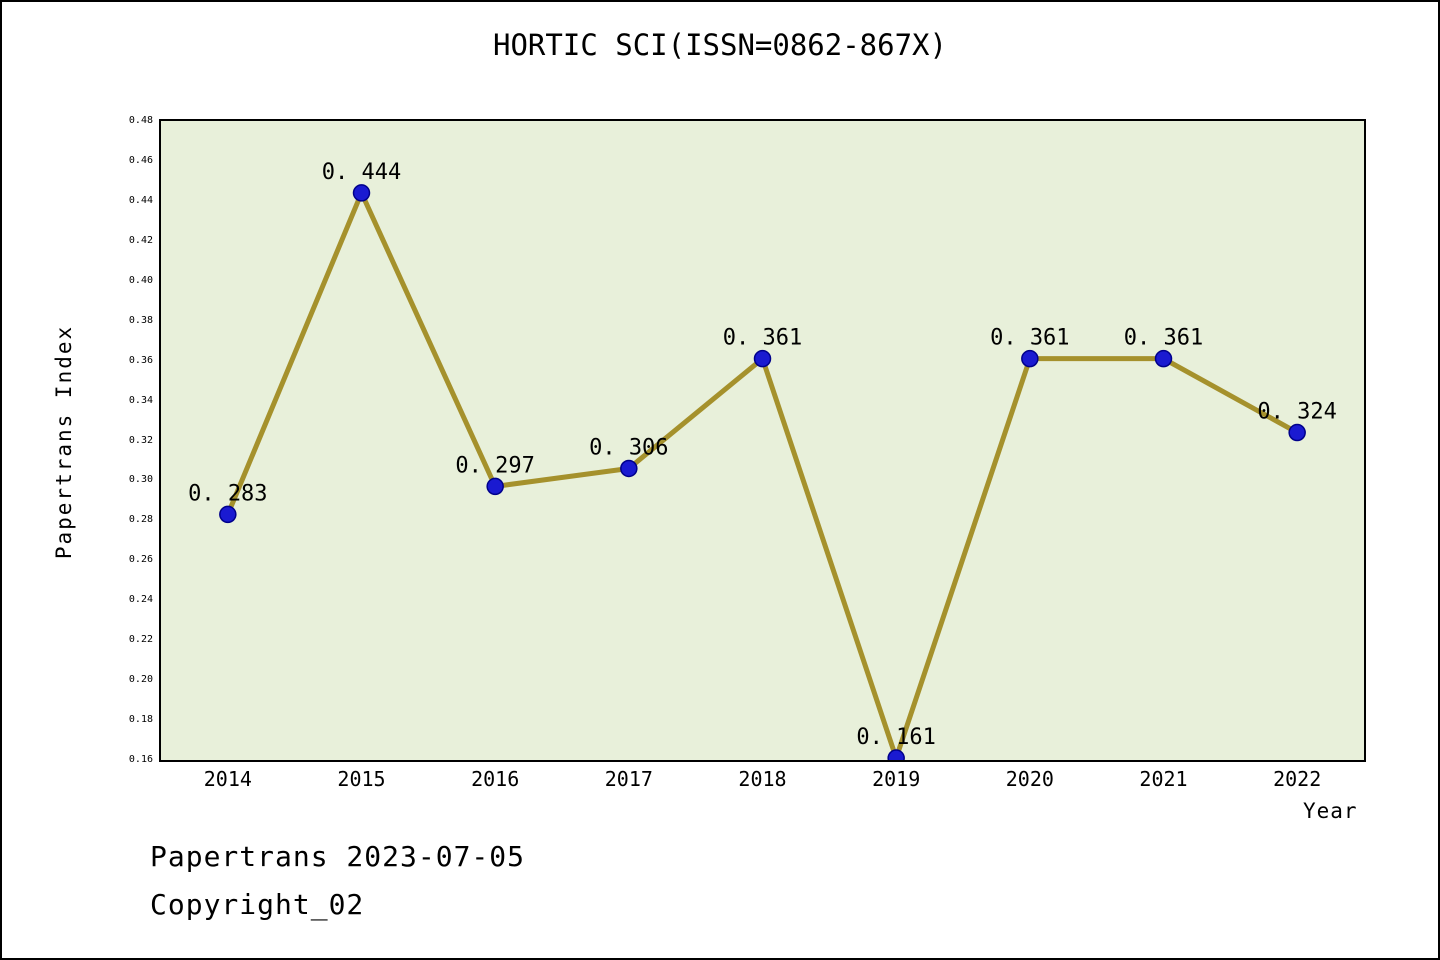 This screenshot has height=960, width=1440. What do you see at coordinates (495, 779) in the screenshot?
I see `x-tick: 2016` at bounding box center [495, 779].